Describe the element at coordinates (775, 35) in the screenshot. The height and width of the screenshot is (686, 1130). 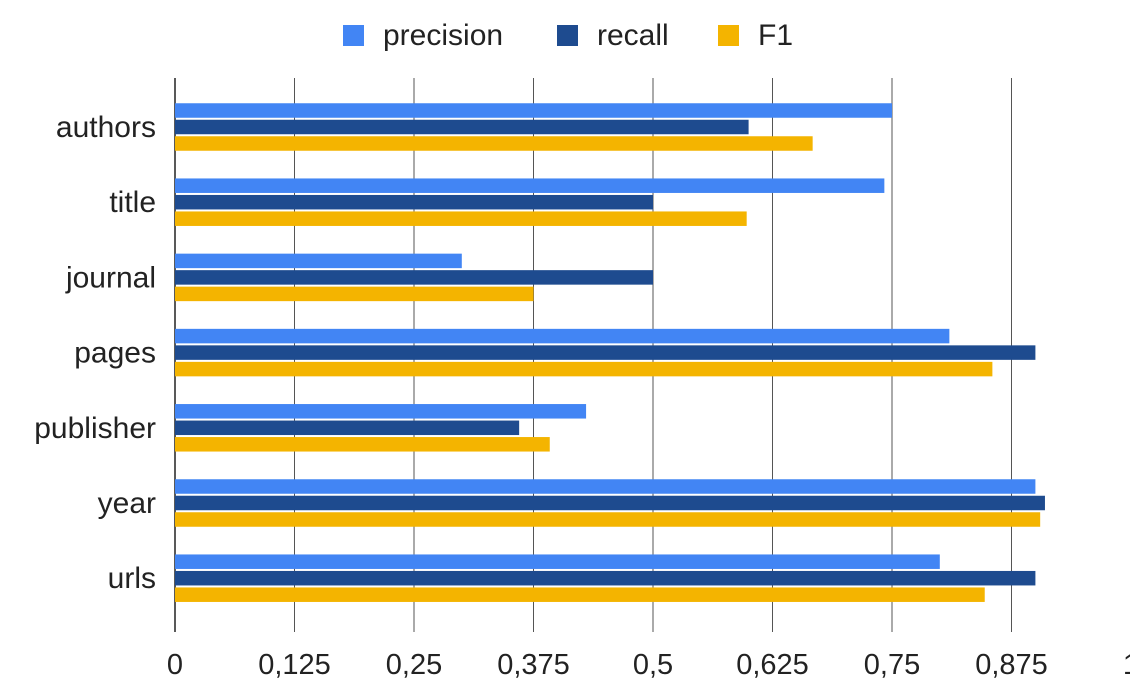
I see `legend-label: F1` at that location.